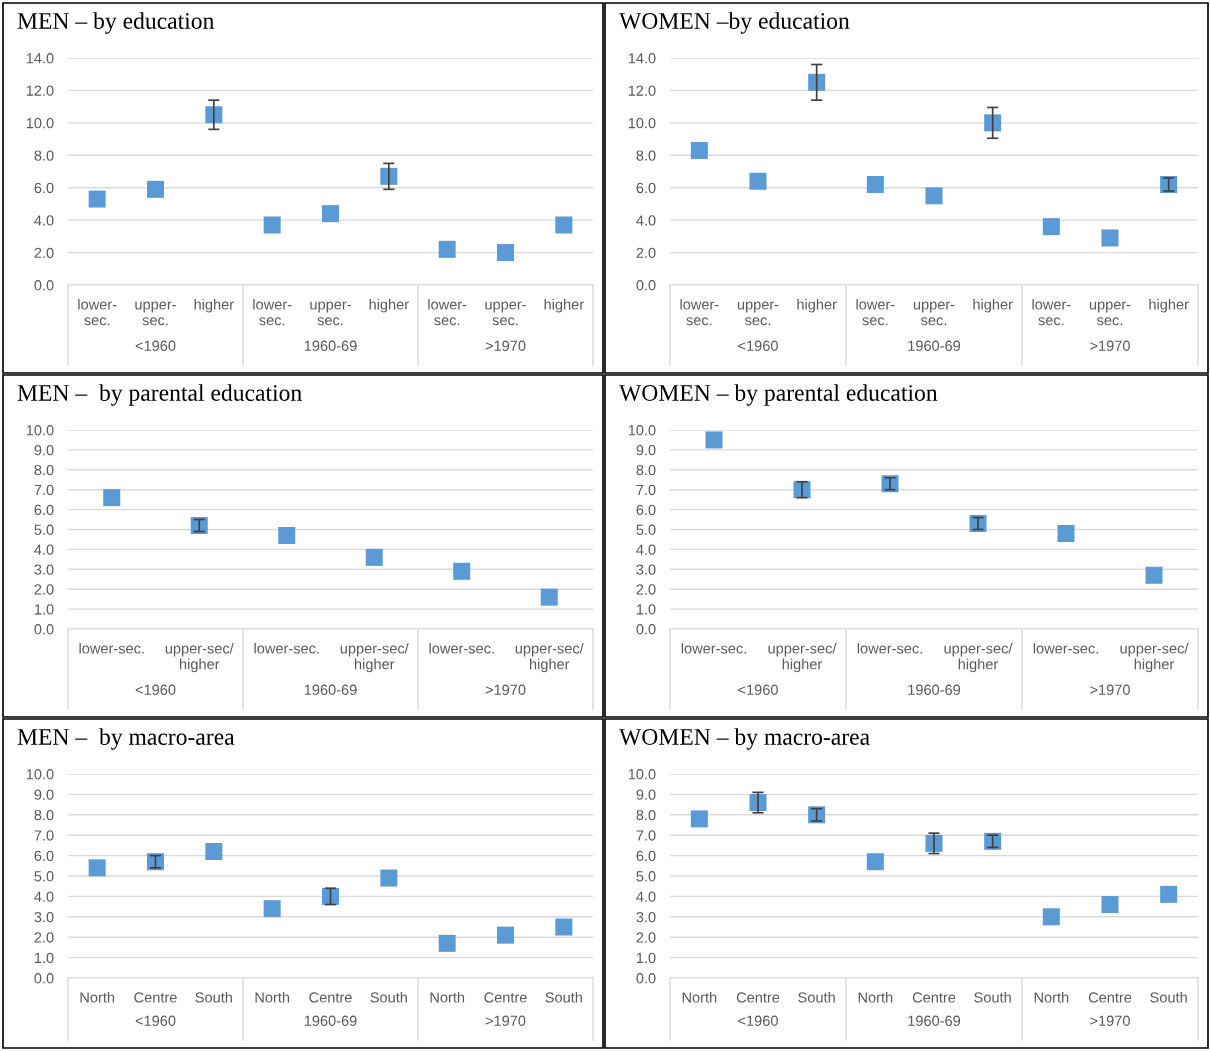 The width and height of the screenshot is (1210, 1051). What do you see at coordinates (734, 23) in the screenshot?
I see `chart-title: WOMEN –by education` at bounding box center [734, 23].